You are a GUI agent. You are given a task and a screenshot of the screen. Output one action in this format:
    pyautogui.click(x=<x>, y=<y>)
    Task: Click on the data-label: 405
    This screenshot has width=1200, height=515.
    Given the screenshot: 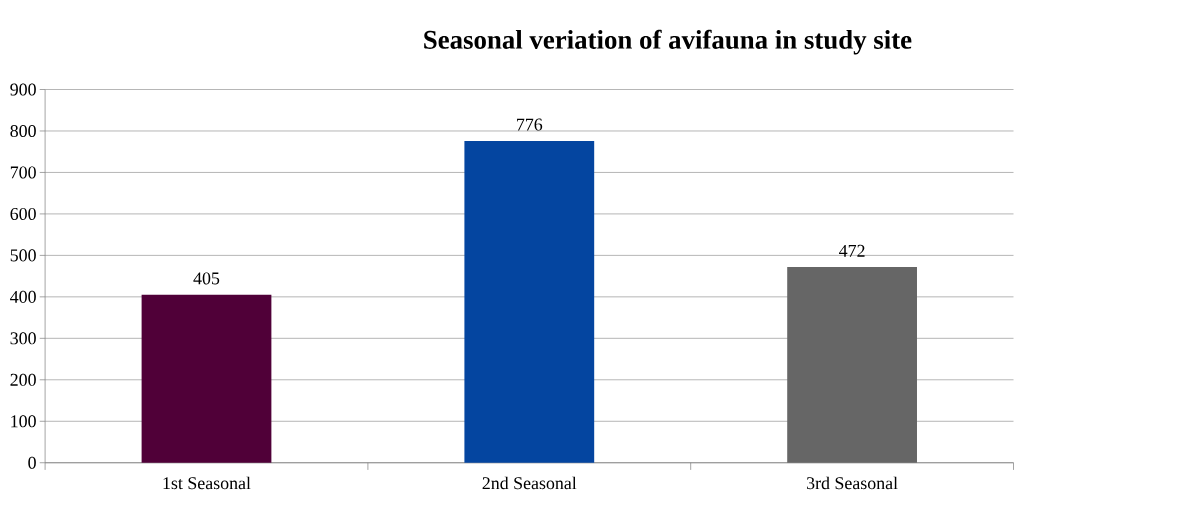 What is the action you would take?
    pyautogui.click(x=206, y=278)
    